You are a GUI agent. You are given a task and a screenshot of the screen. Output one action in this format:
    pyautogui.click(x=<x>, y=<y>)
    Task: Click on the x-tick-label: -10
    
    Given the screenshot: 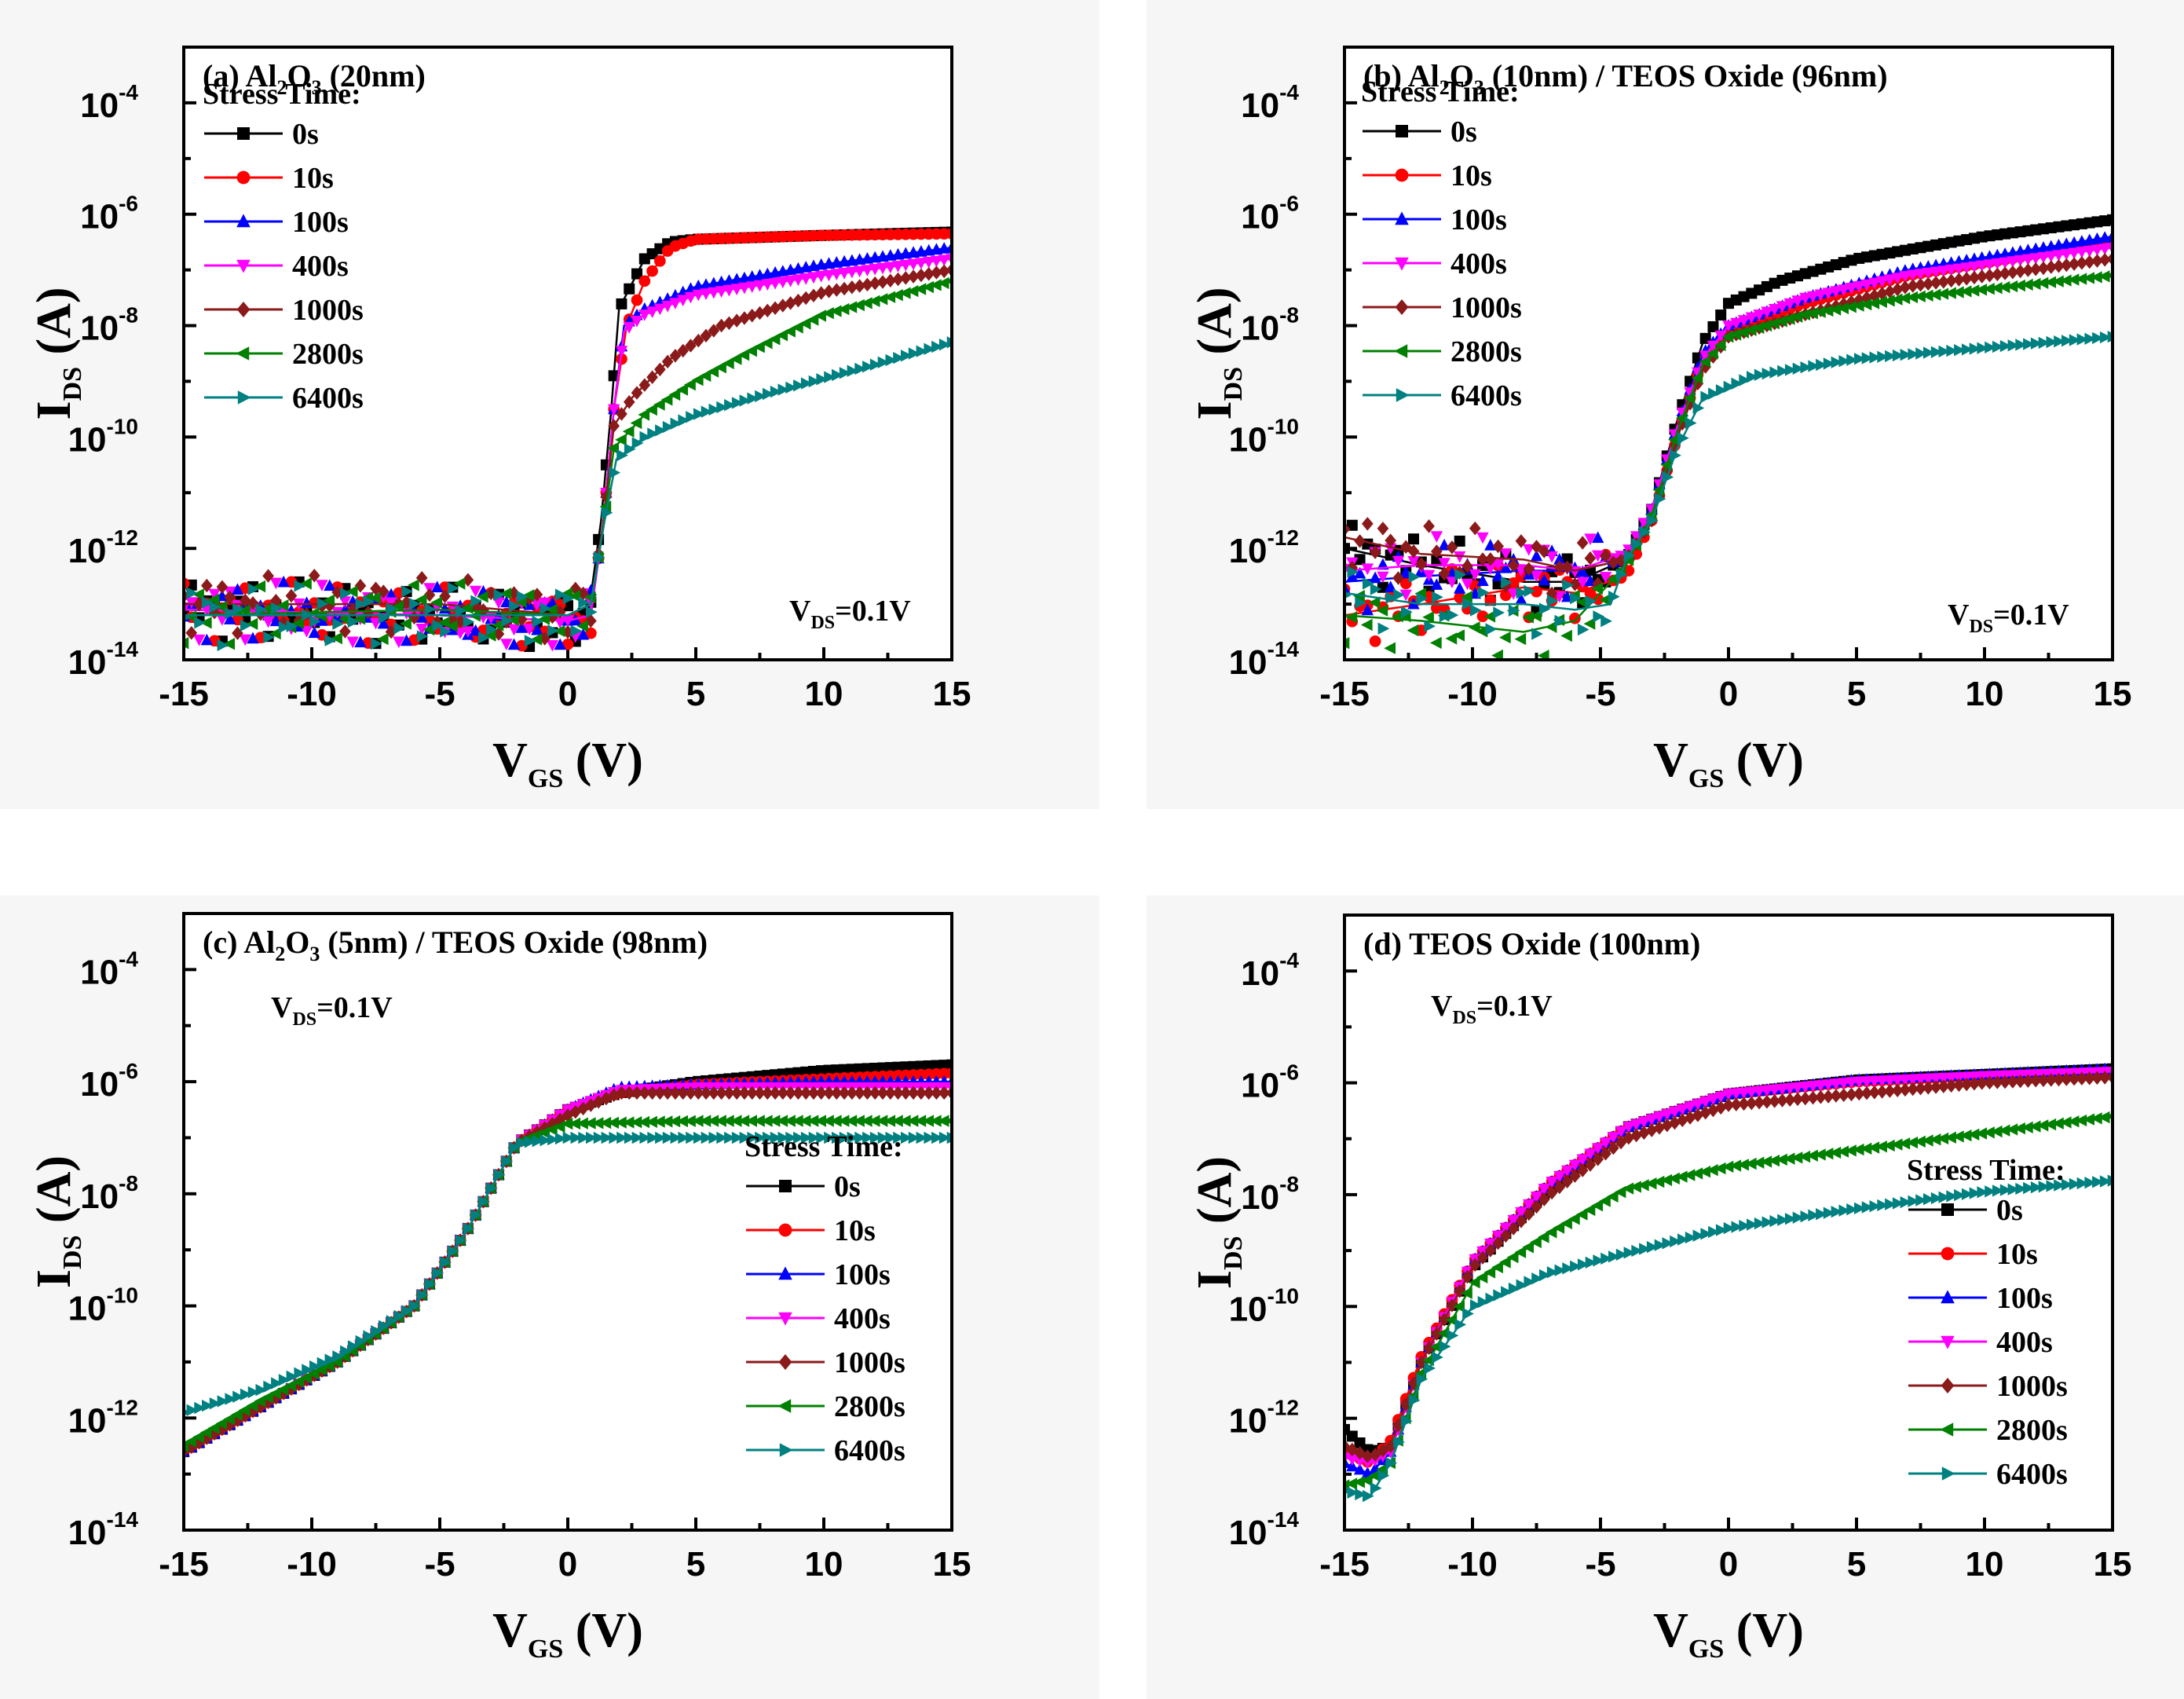 What is the action you would take?
    pyautogui.click(x=312, y=1564)
    